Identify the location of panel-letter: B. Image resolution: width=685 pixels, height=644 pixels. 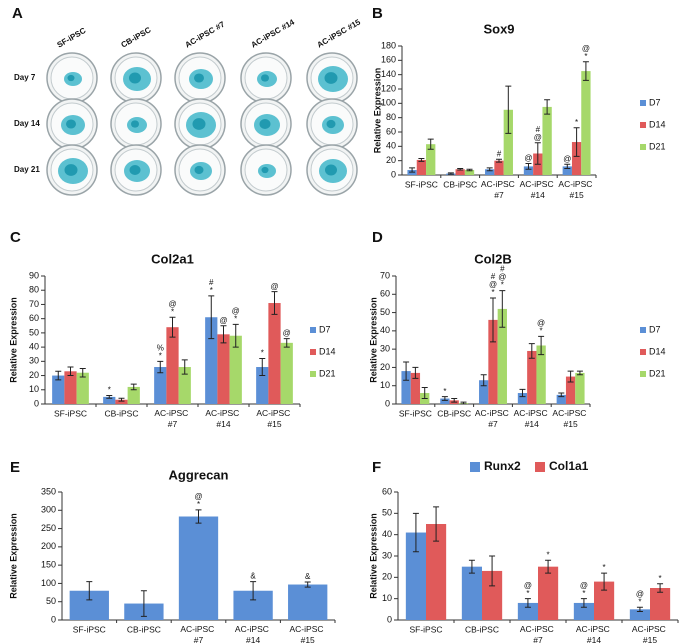
(377, 13).